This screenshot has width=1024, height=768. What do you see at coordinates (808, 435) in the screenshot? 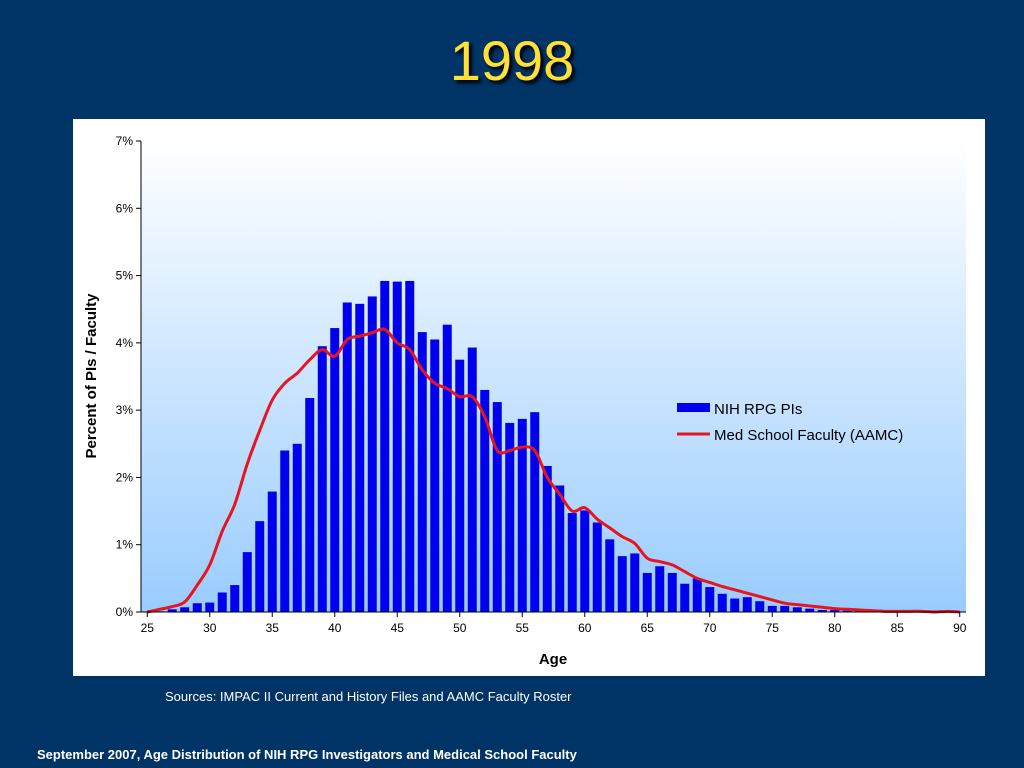
I see `legend-label-aamc: Med School Faculty (AAMC)` at bounding box center [808, 435].